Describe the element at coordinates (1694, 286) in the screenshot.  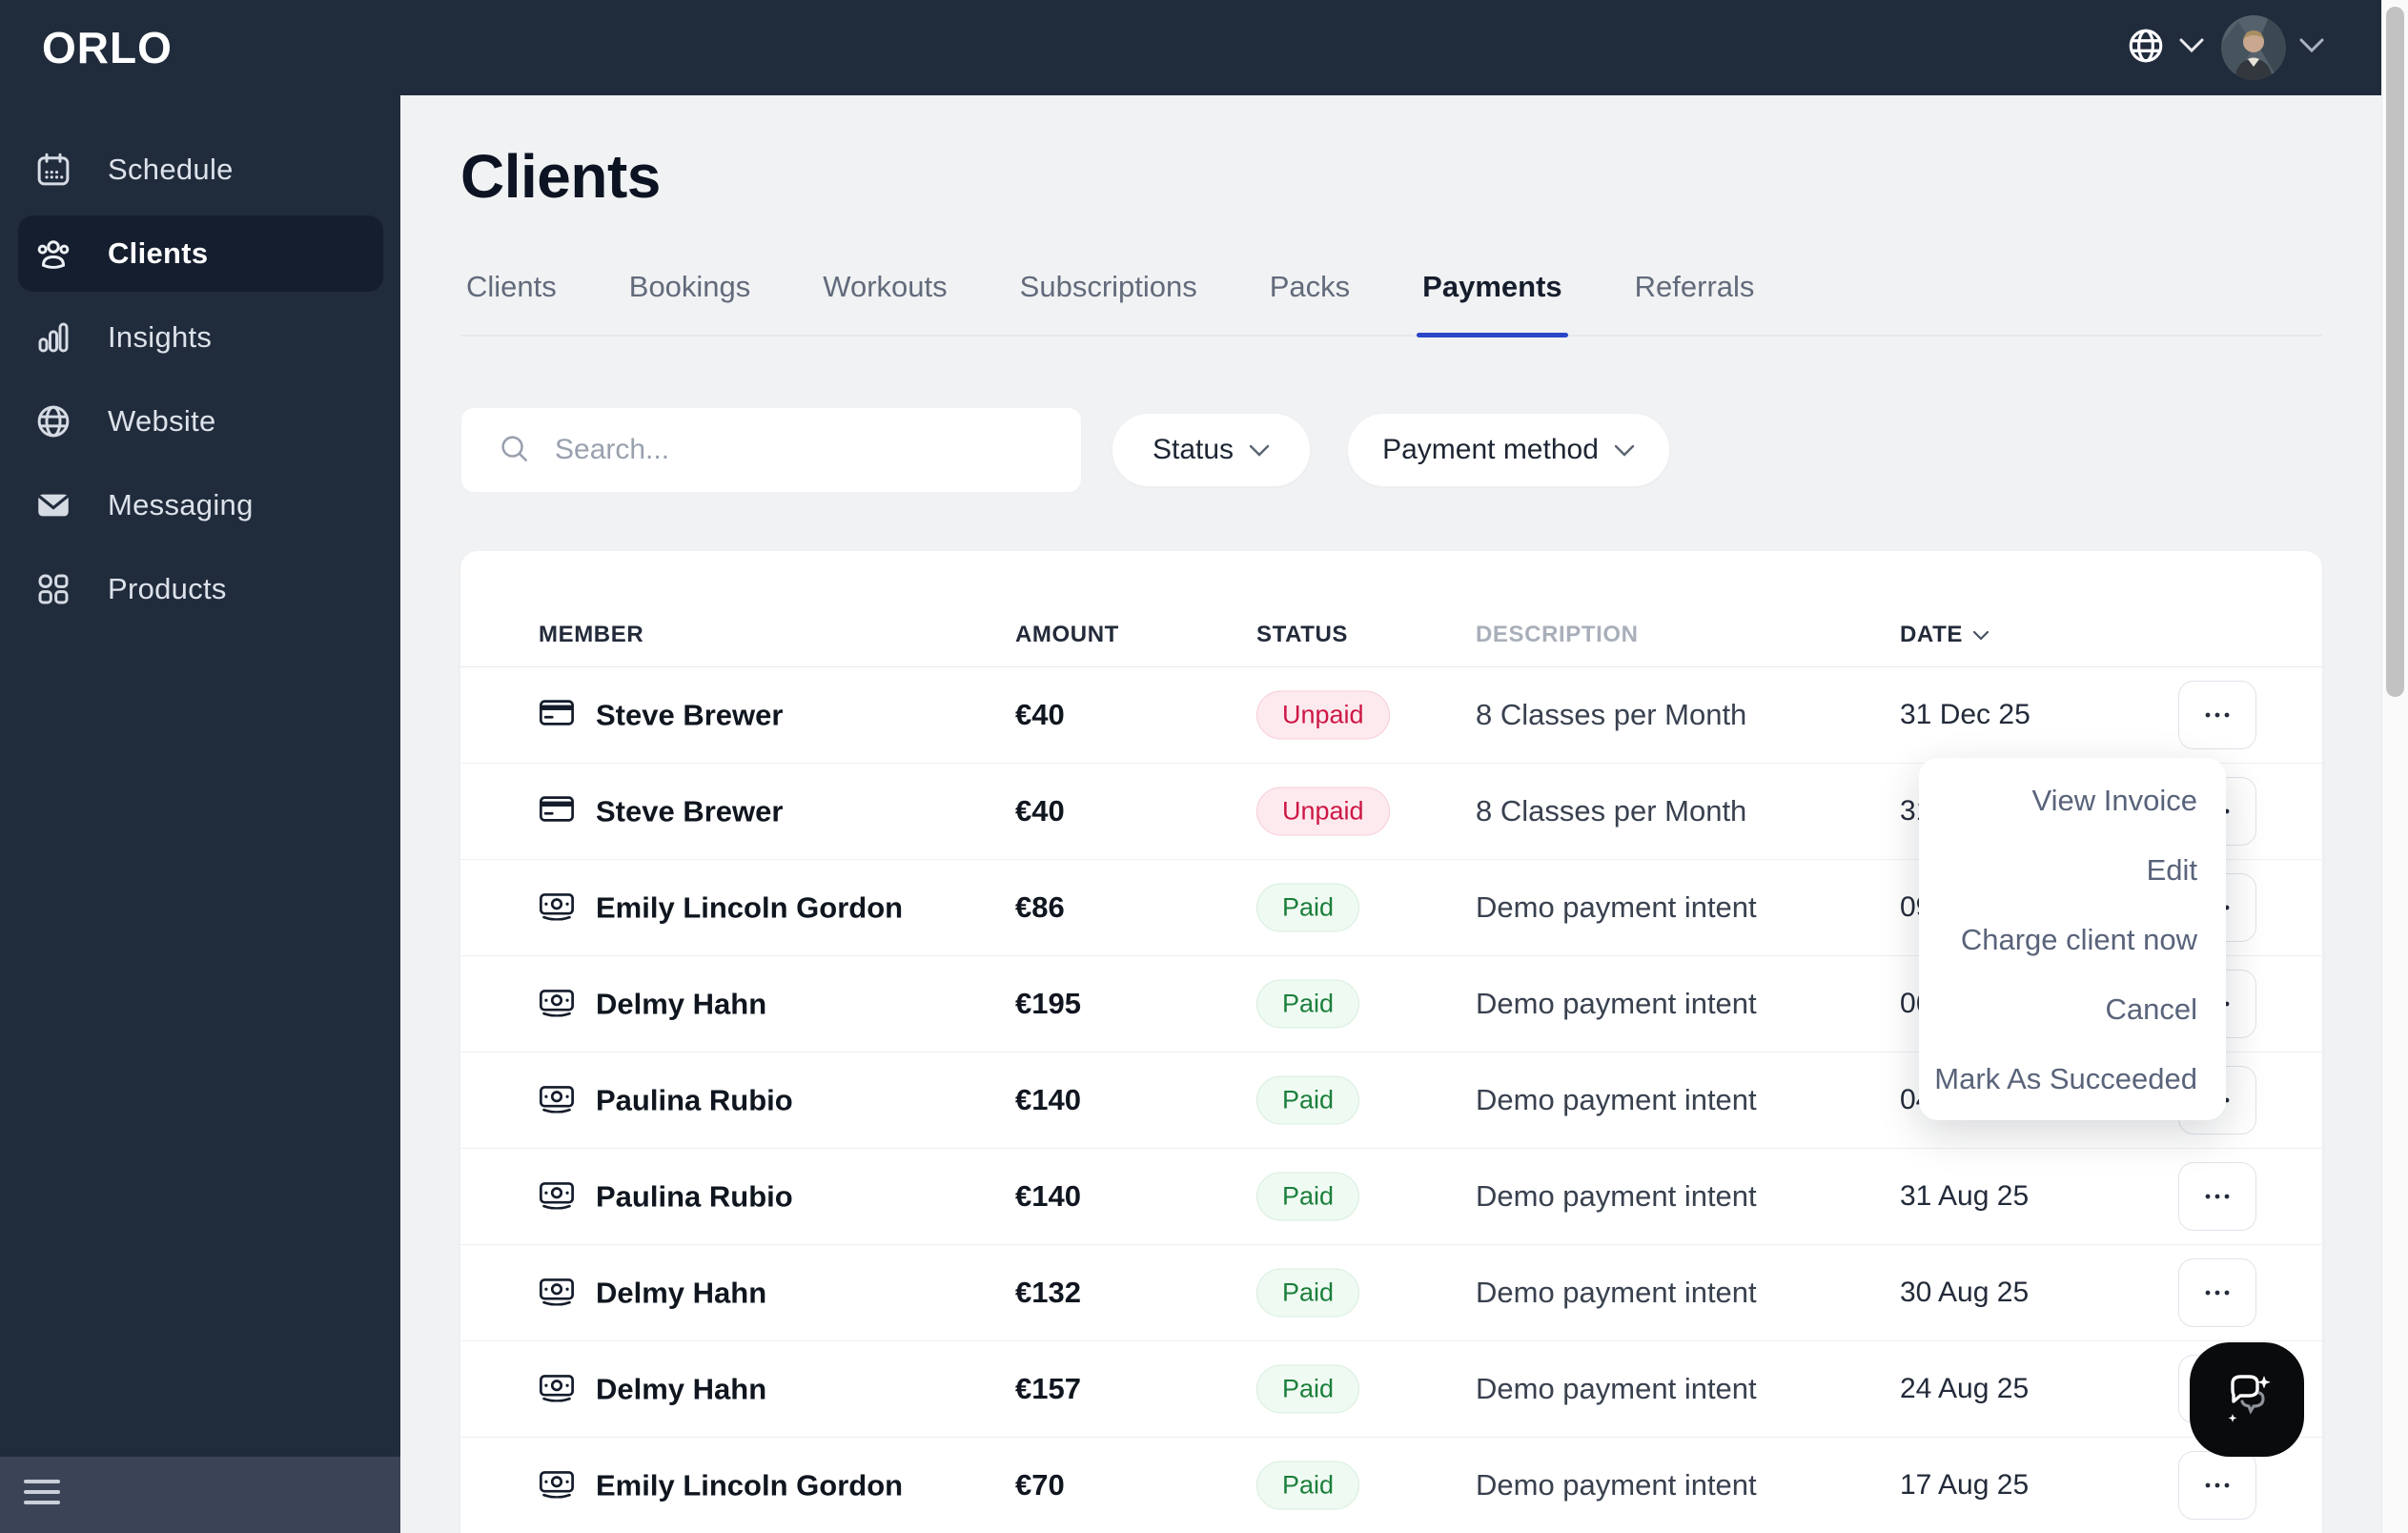
I see `tab-referrals: Referrals` at that location.